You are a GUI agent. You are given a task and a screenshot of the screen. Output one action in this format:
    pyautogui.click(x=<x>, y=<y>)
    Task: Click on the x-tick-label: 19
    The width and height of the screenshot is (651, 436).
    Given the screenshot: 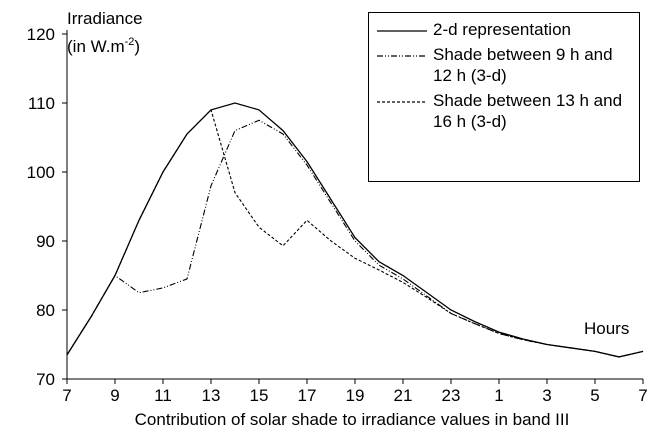 What is the action you would take?
    pyautogui.click(x=355, y=395)
    